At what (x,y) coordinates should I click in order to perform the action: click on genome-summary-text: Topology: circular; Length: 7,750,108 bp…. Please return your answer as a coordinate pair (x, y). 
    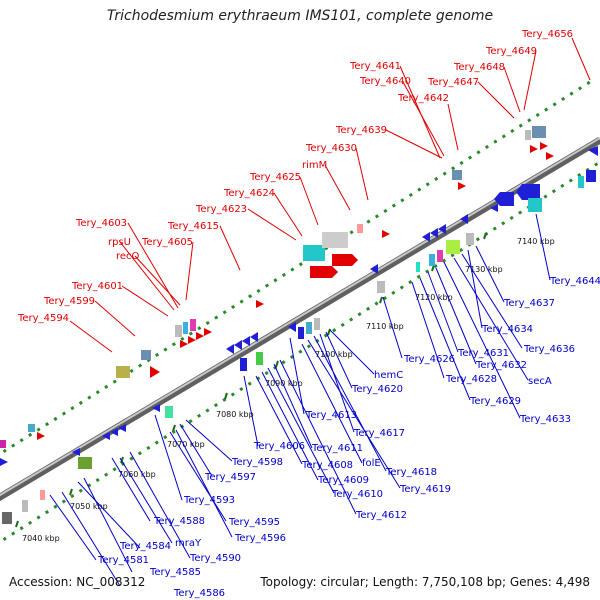
    Looking at the image, I should click on (425, 582).